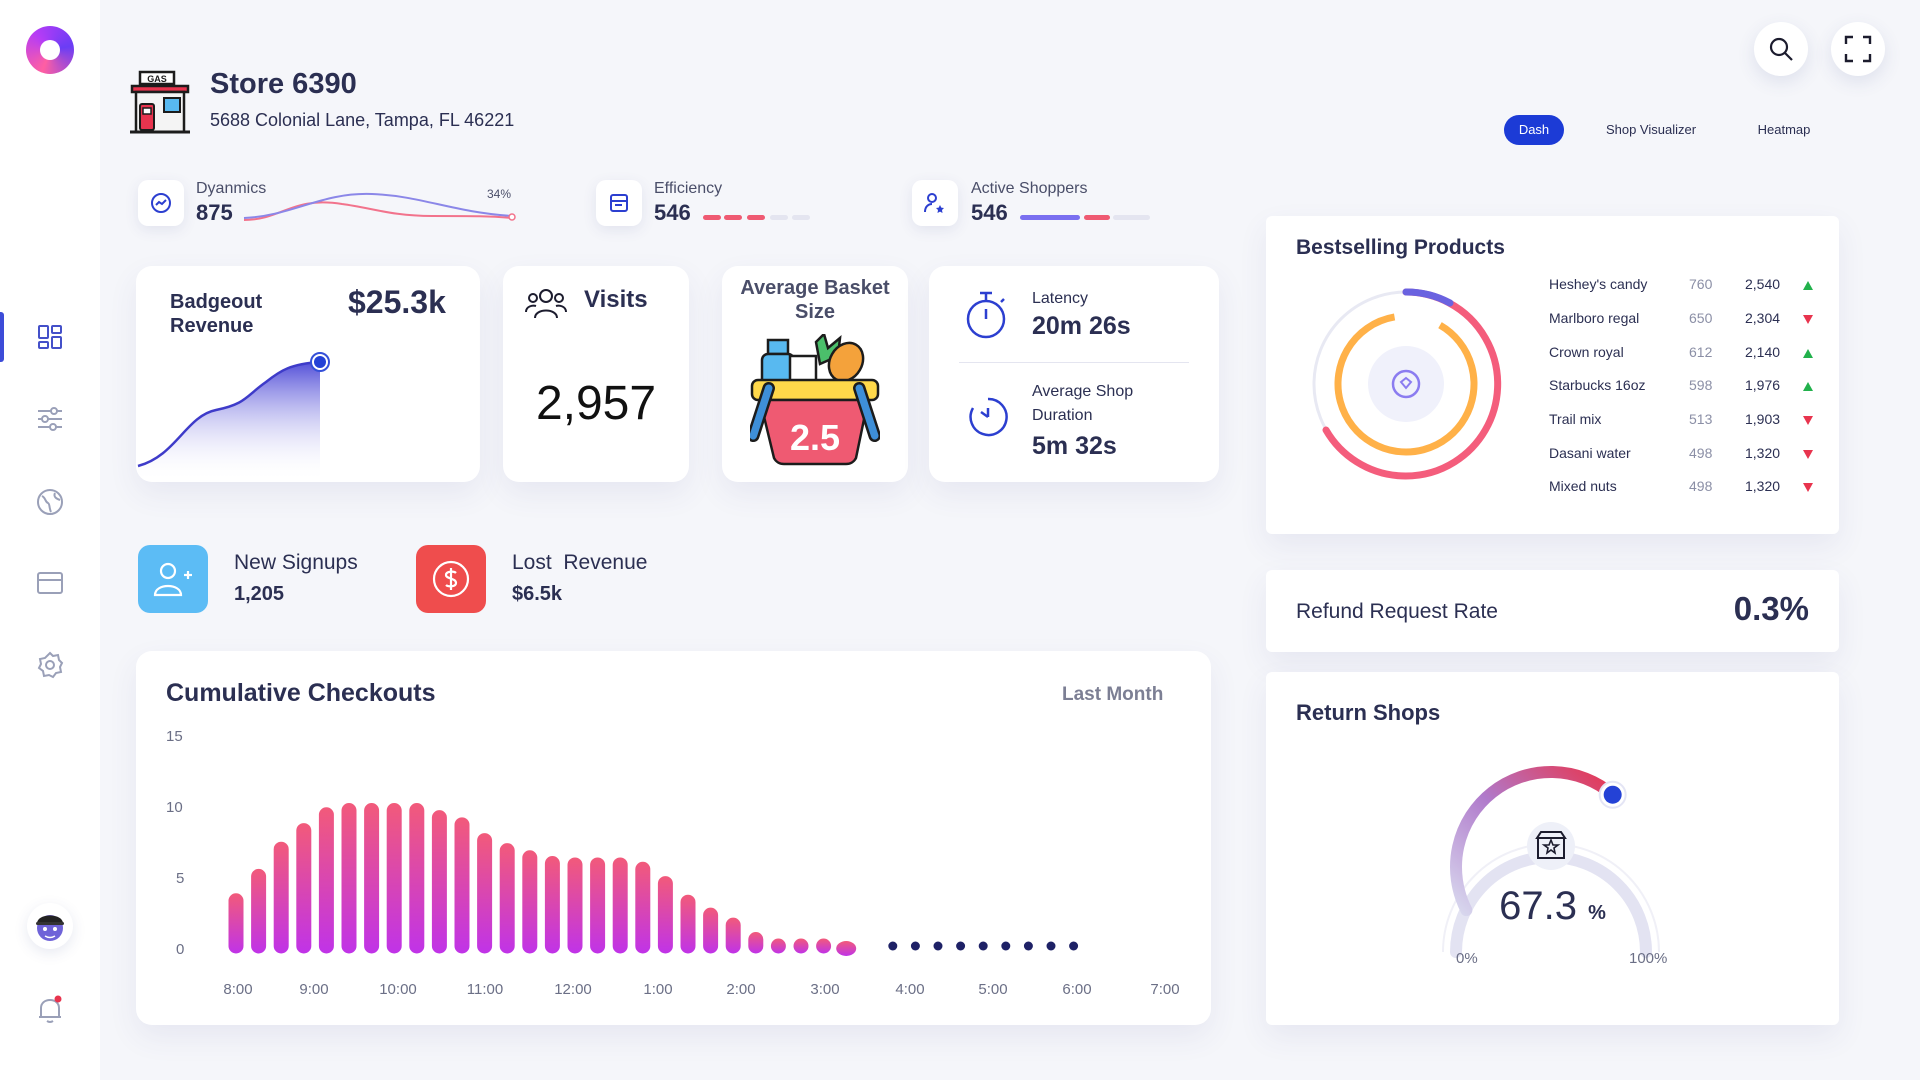  Describe the element at coordinates (988, 417) in the screenshot. I see `timer-icon` at that location.